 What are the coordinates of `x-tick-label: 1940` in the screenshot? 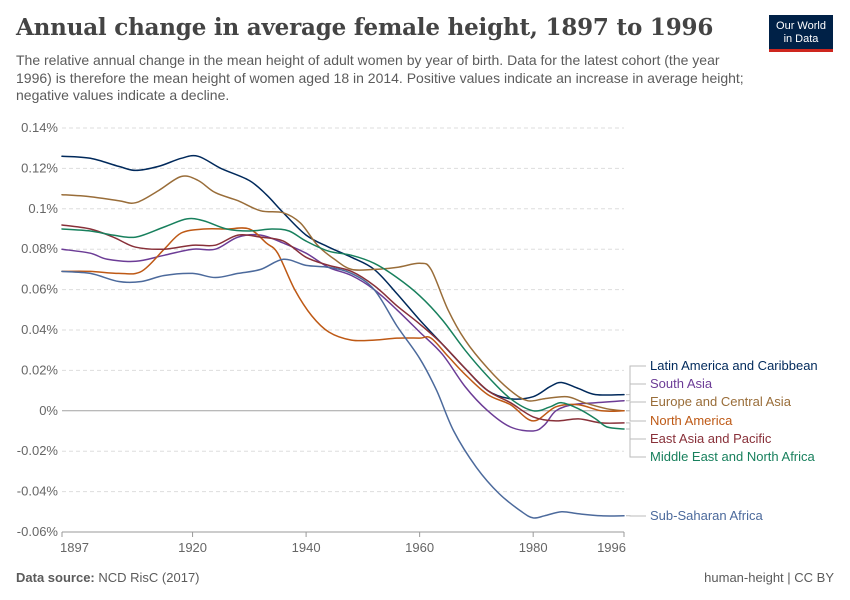 It's located at (306, 547).